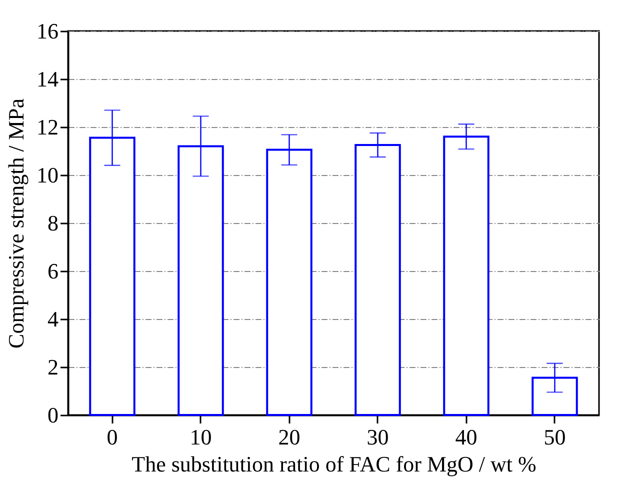 This screenshot has width=635, height=486. Describe the element at coordinates (47, 31) in the screenshot. I see `y-tick-label: 16` at that location.